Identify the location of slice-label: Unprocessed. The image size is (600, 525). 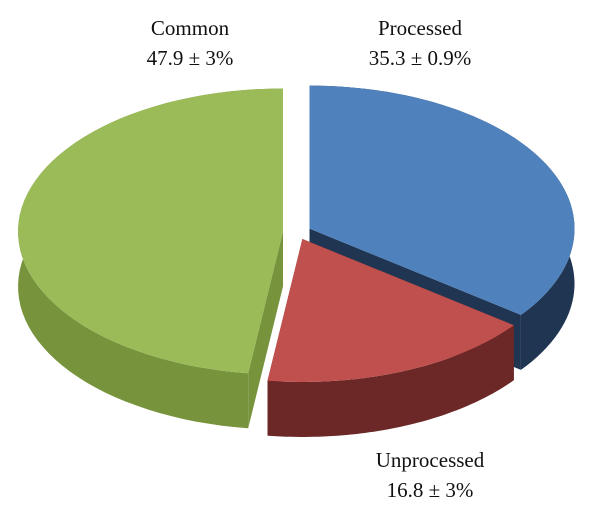
(430, 460).